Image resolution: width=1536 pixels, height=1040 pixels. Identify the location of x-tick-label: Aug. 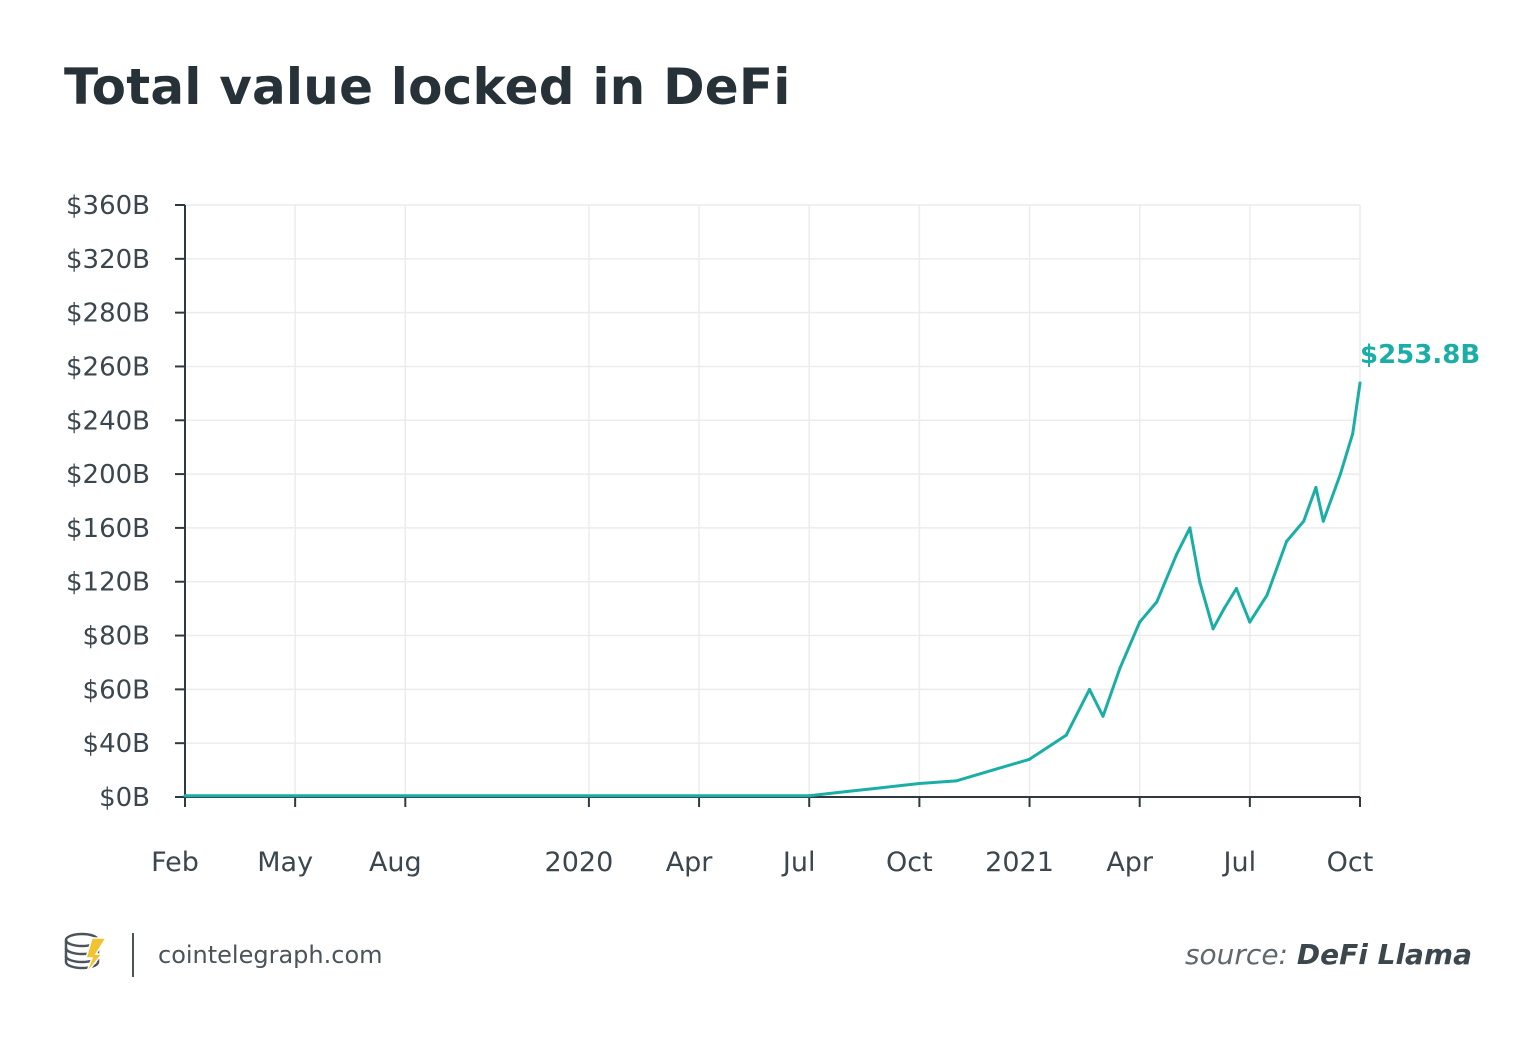
(395, 862).